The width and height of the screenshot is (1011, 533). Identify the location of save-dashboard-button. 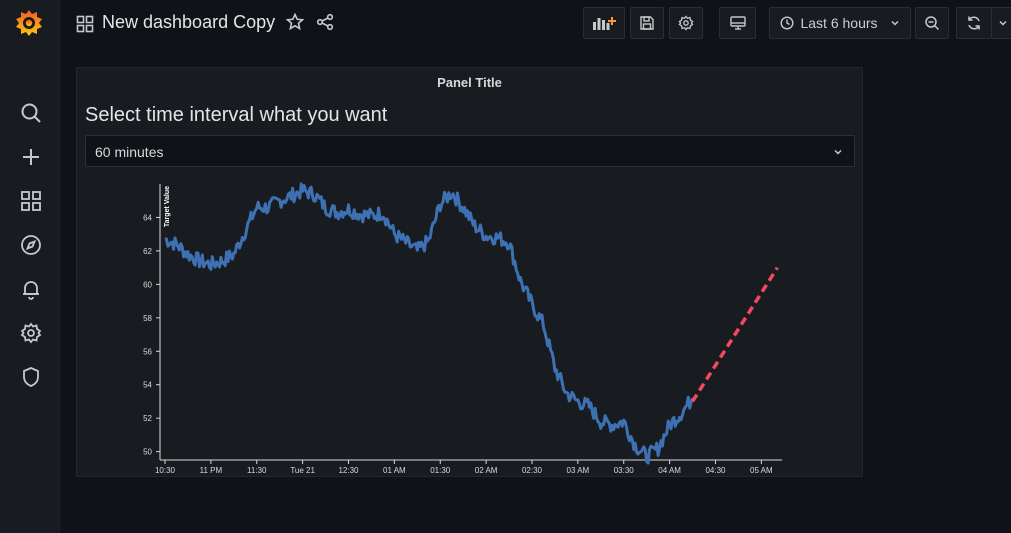
(647, 23).